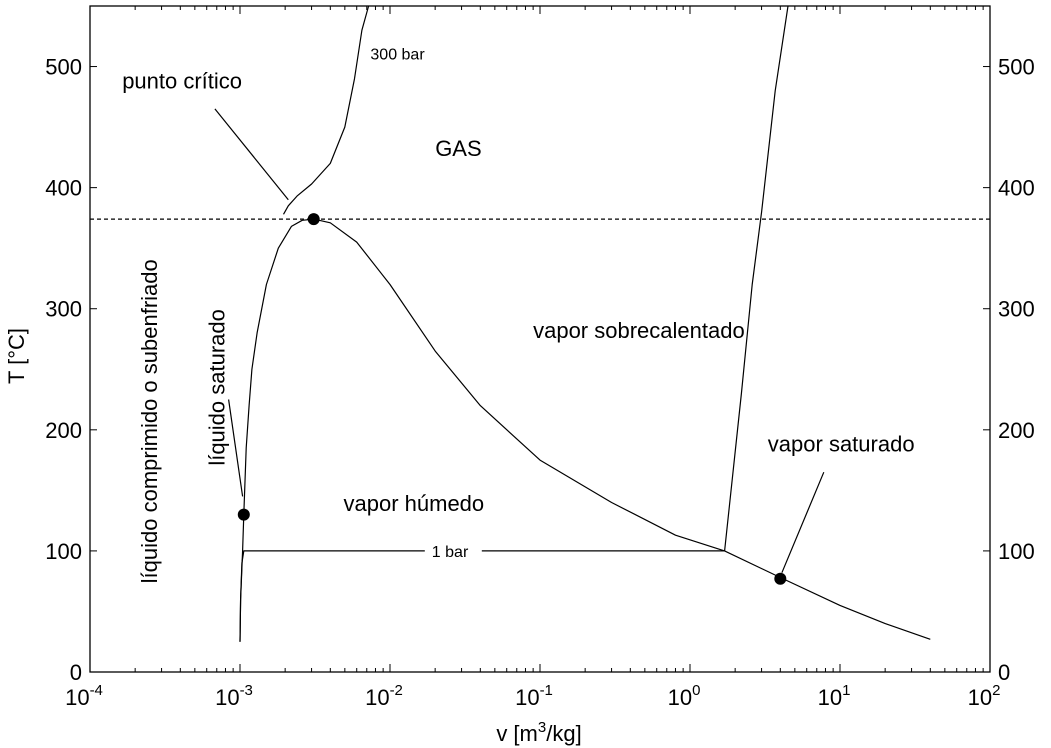 The height and width of the screenshot is (748, 1051). Describe the element at coordinates (780, 578) in the screenshot. I see `point-vapor-saturado` at that location.